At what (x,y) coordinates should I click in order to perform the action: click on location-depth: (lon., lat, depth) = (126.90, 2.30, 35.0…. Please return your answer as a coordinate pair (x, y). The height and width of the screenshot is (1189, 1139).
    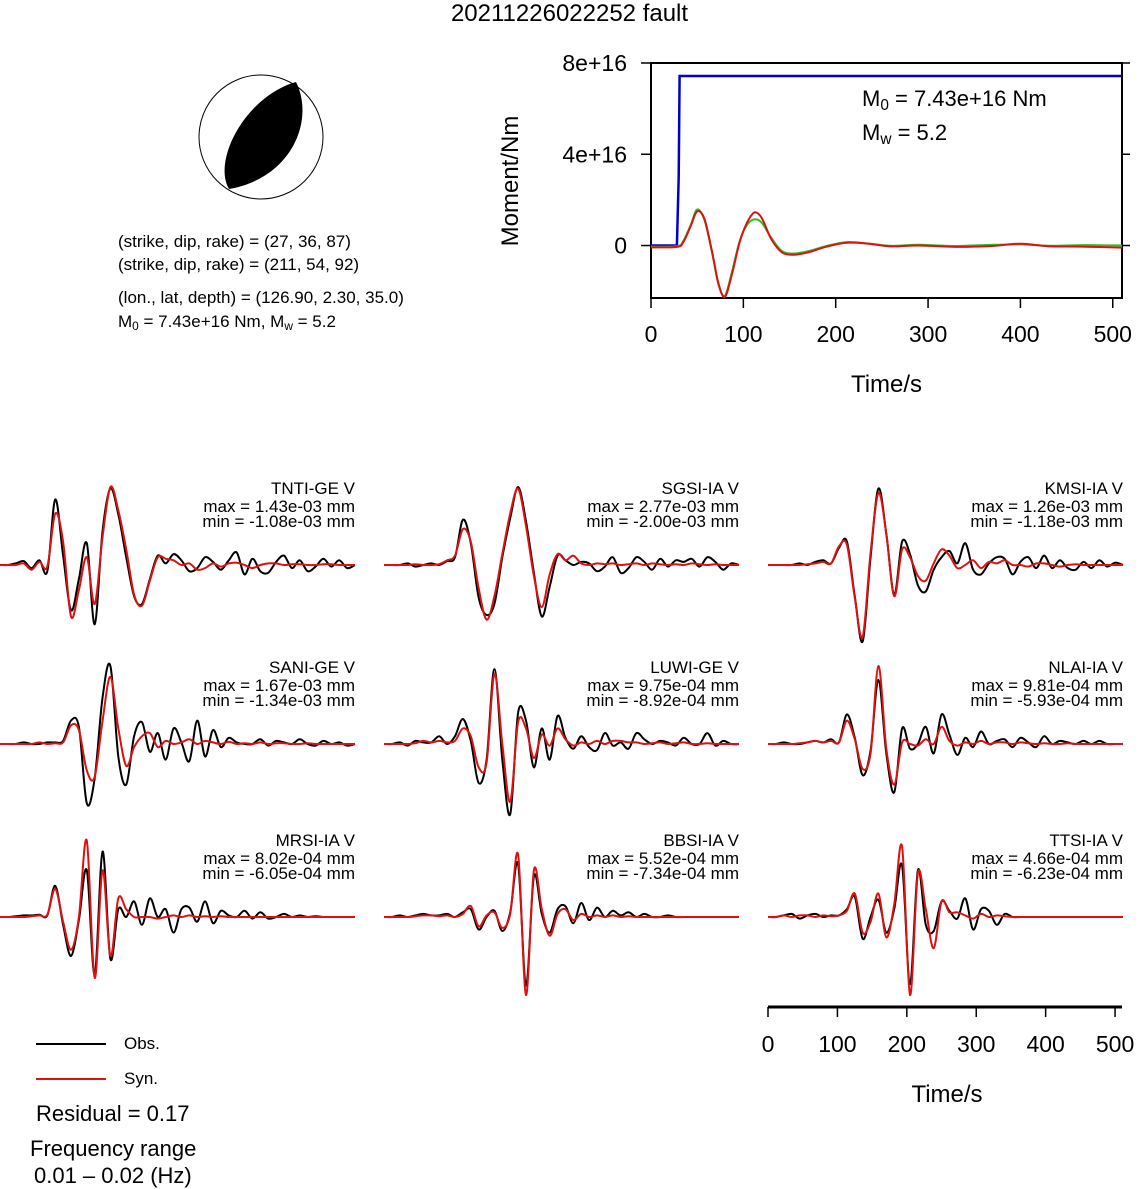
    Looking at the image, I should click on (261, 297).